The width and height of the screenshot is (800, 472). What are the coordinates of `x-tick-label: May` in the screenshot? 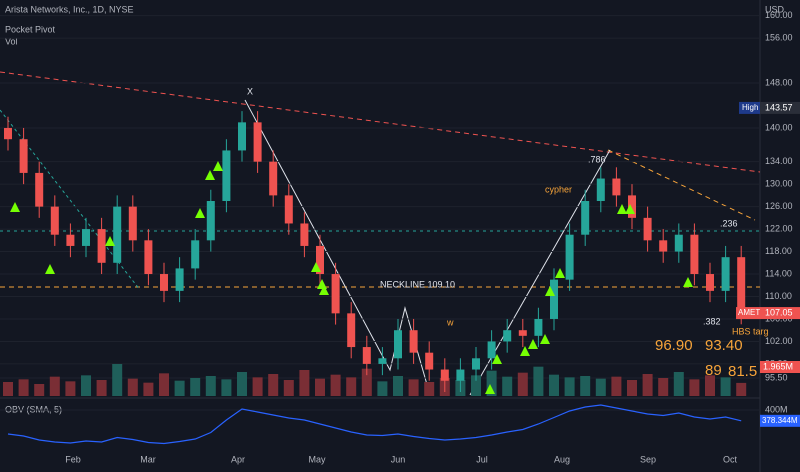 It's located at (317, 459).